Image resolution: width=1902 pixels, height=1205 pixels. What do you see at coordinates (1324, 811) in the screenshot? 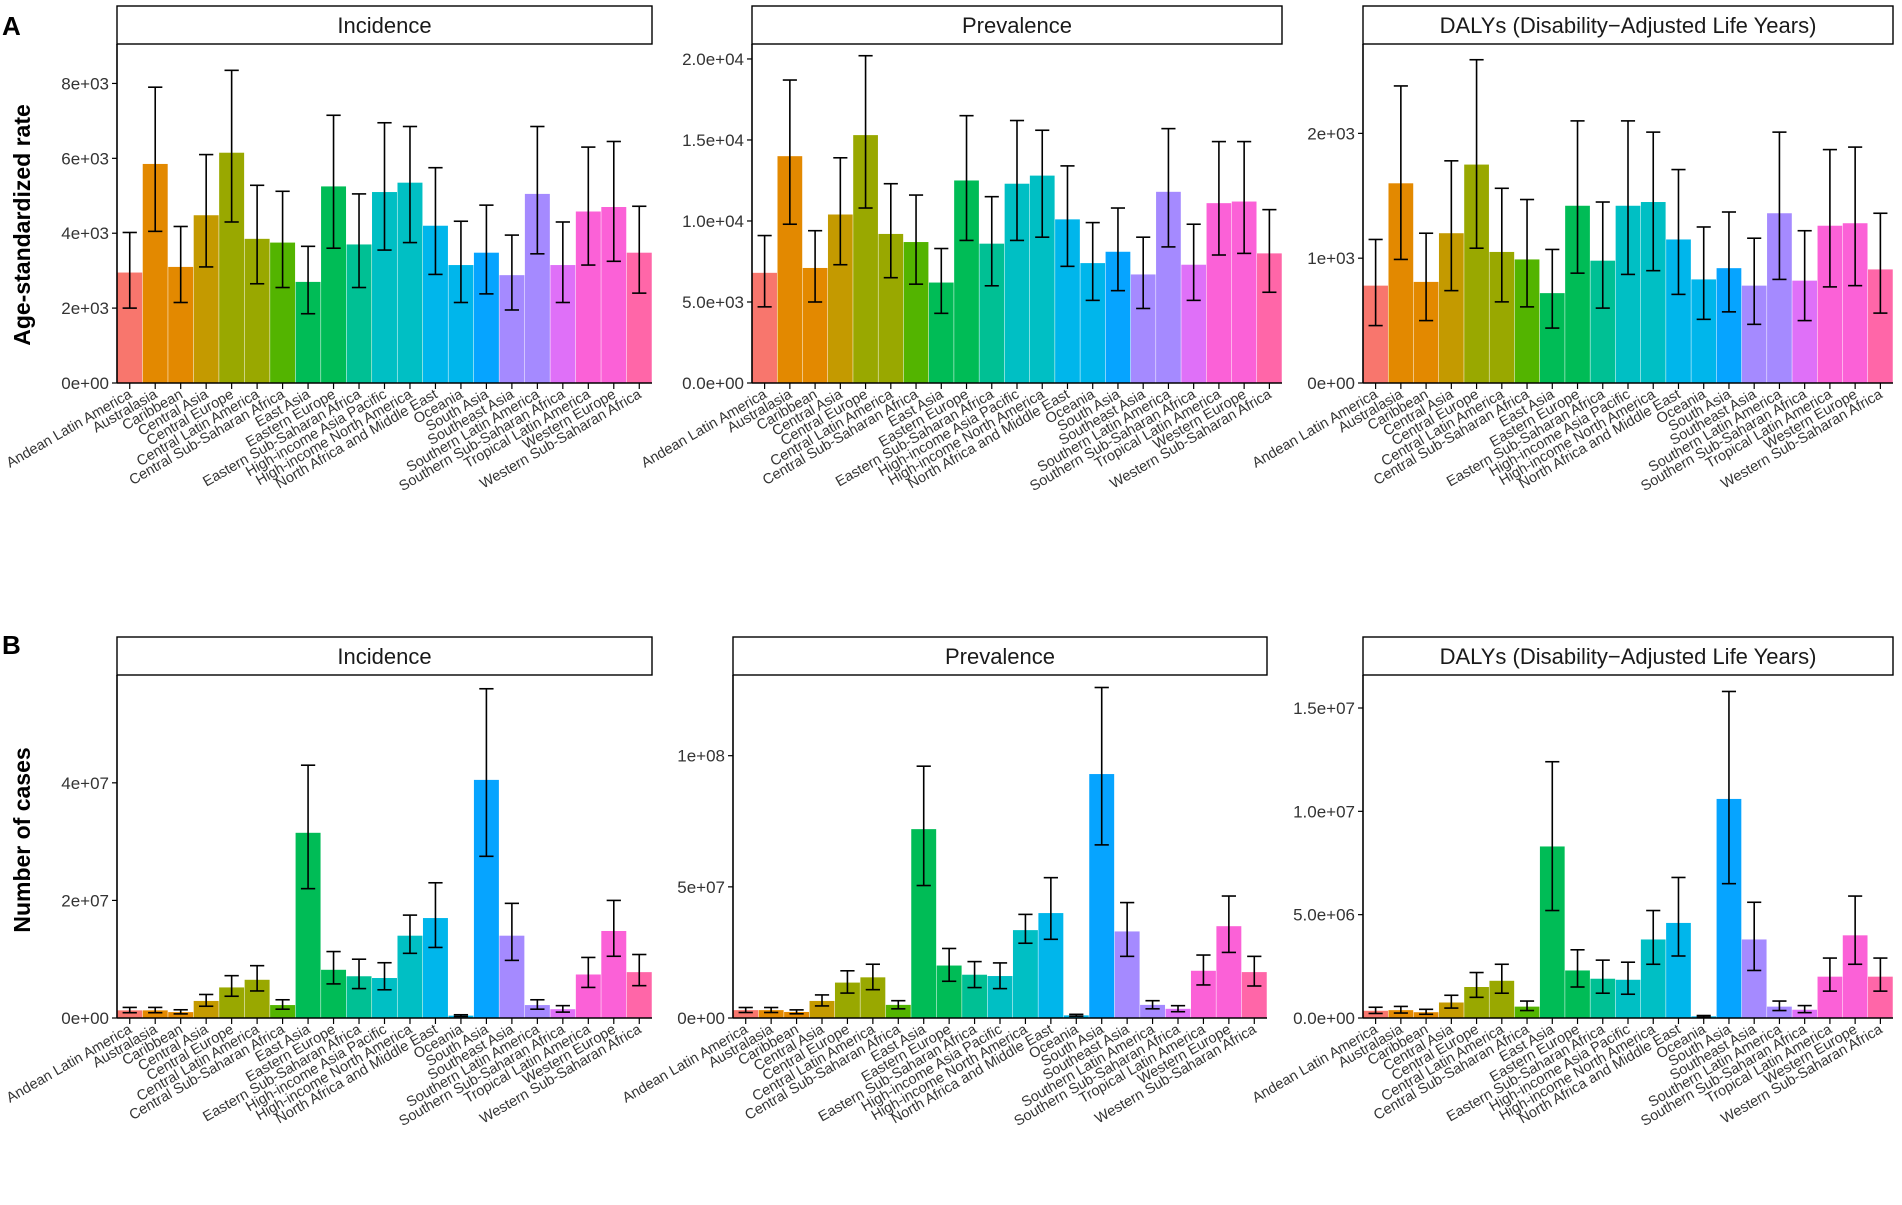
I see `y-tick-label: 1.0e+07` at bounding box center [1324, 811].